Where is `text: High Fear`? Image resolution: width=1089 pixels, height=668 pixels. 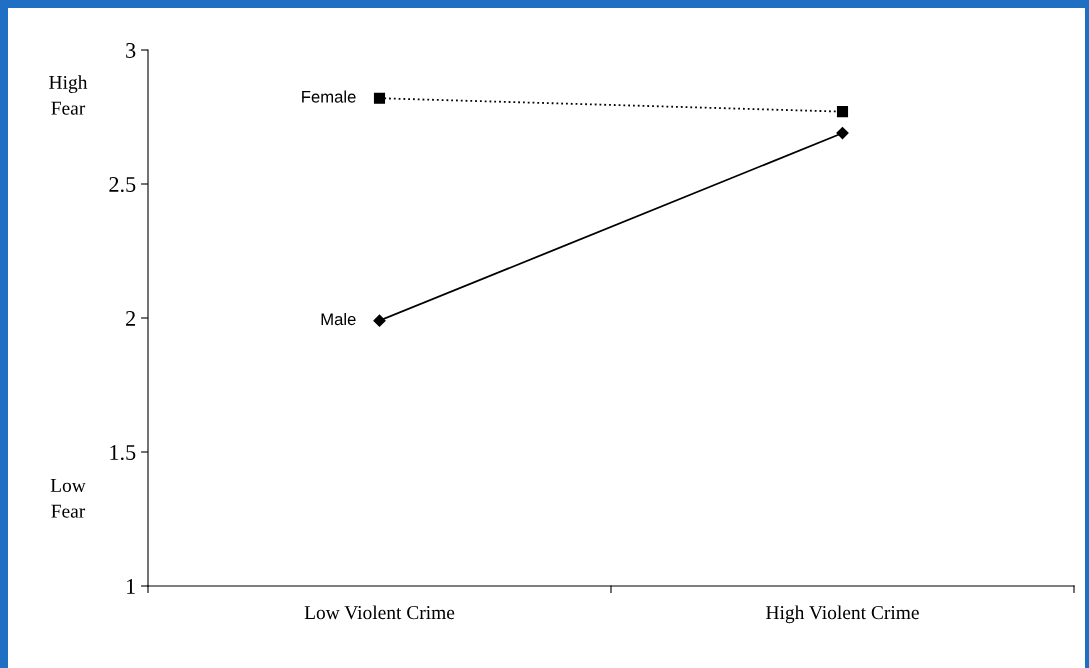
text: High Fear is located at coordinates (68, 95).